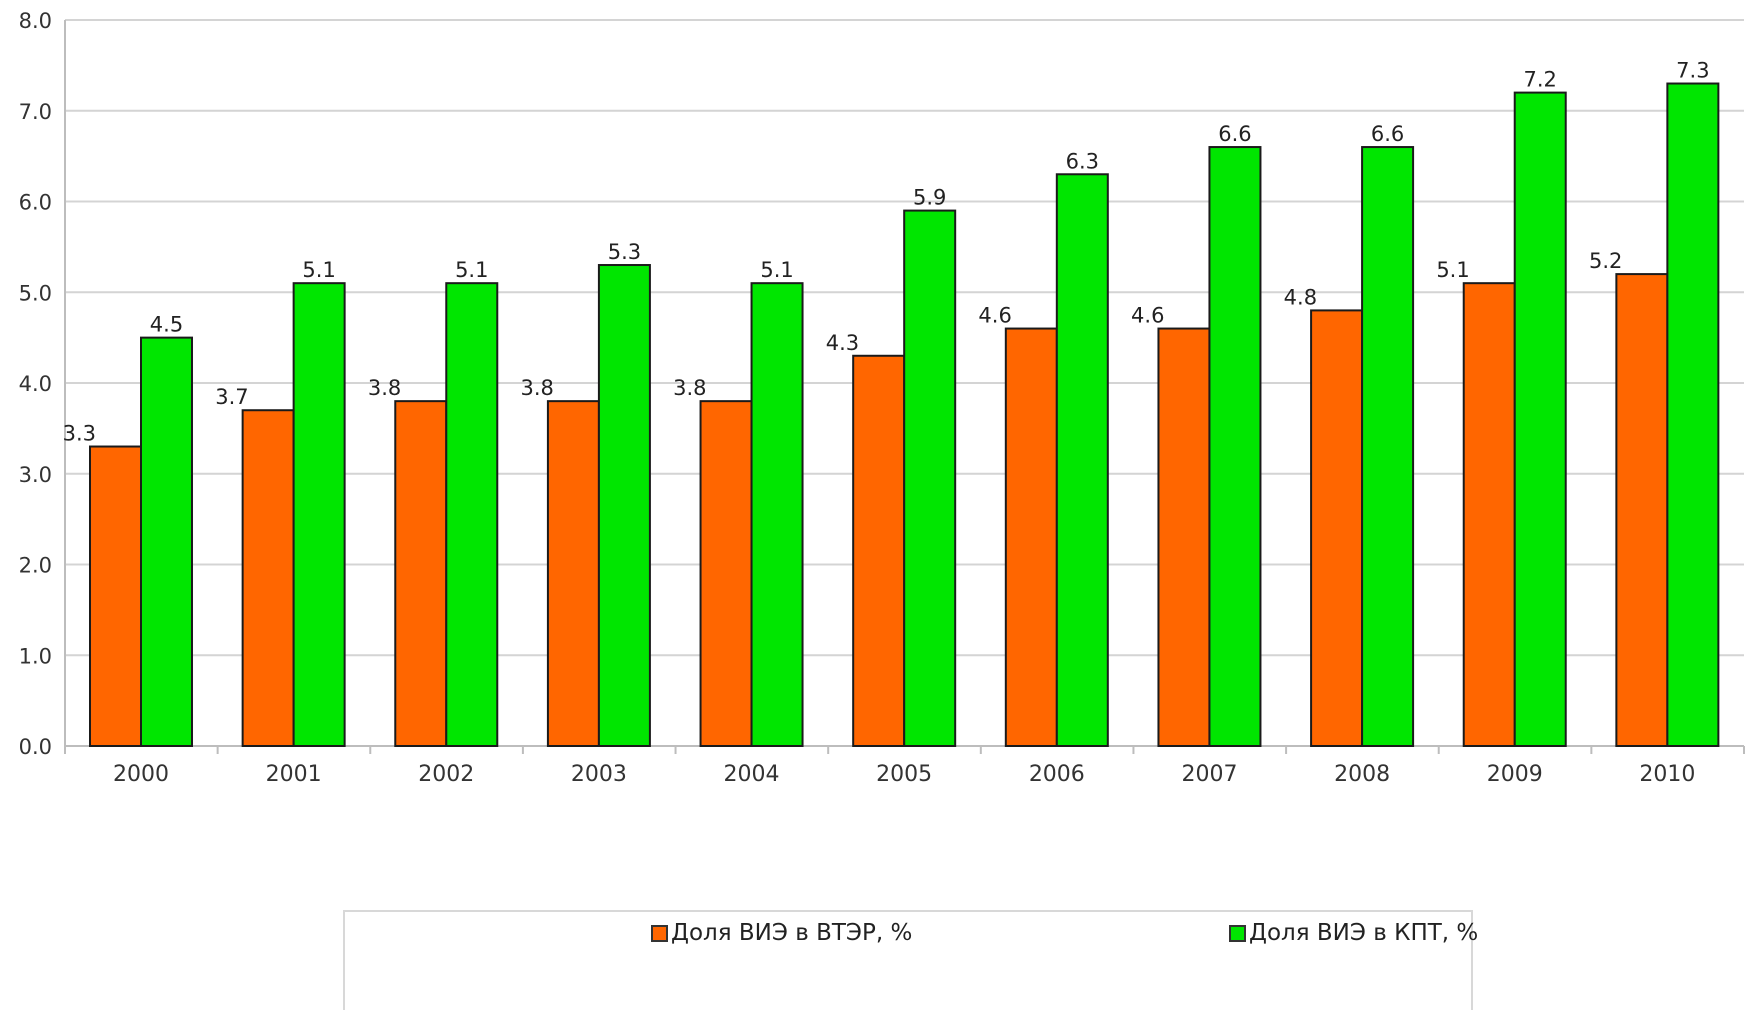  I want to click on y-tick-label: 8.0, so click(35, 21).